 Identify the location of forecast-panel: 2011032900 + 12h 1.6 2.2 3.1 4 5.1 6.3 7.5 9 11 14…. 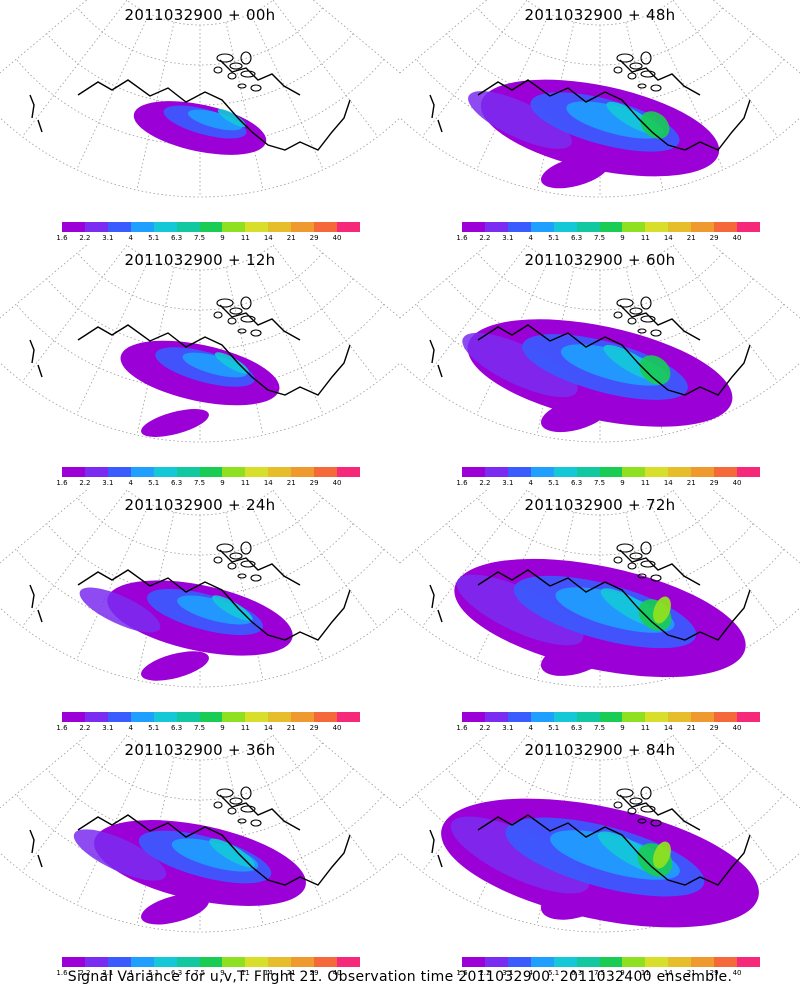
(200, 367).